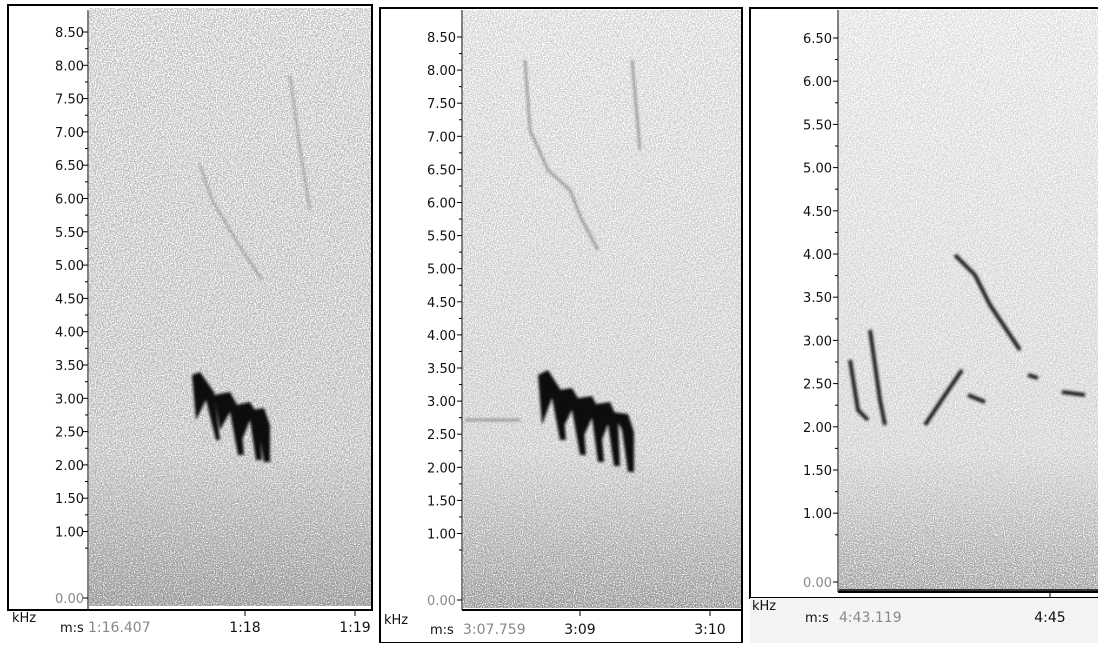 The height and width of the screenshot is (647, 1098). Describe the element at coordinates (244, 628) in the screenshot. I see `x-tick-label: 1:18` at that location.